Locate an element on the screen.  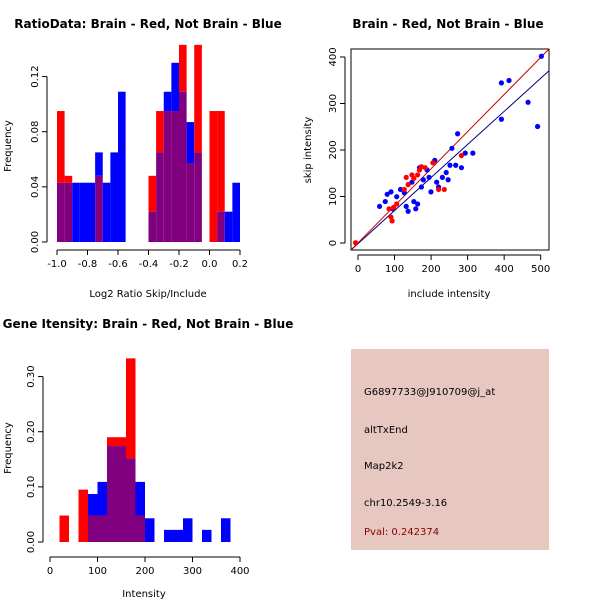
gene-intensity-y-axis: 0.00 0.10 0.20 0.30 is located at coordinates (35, 459).